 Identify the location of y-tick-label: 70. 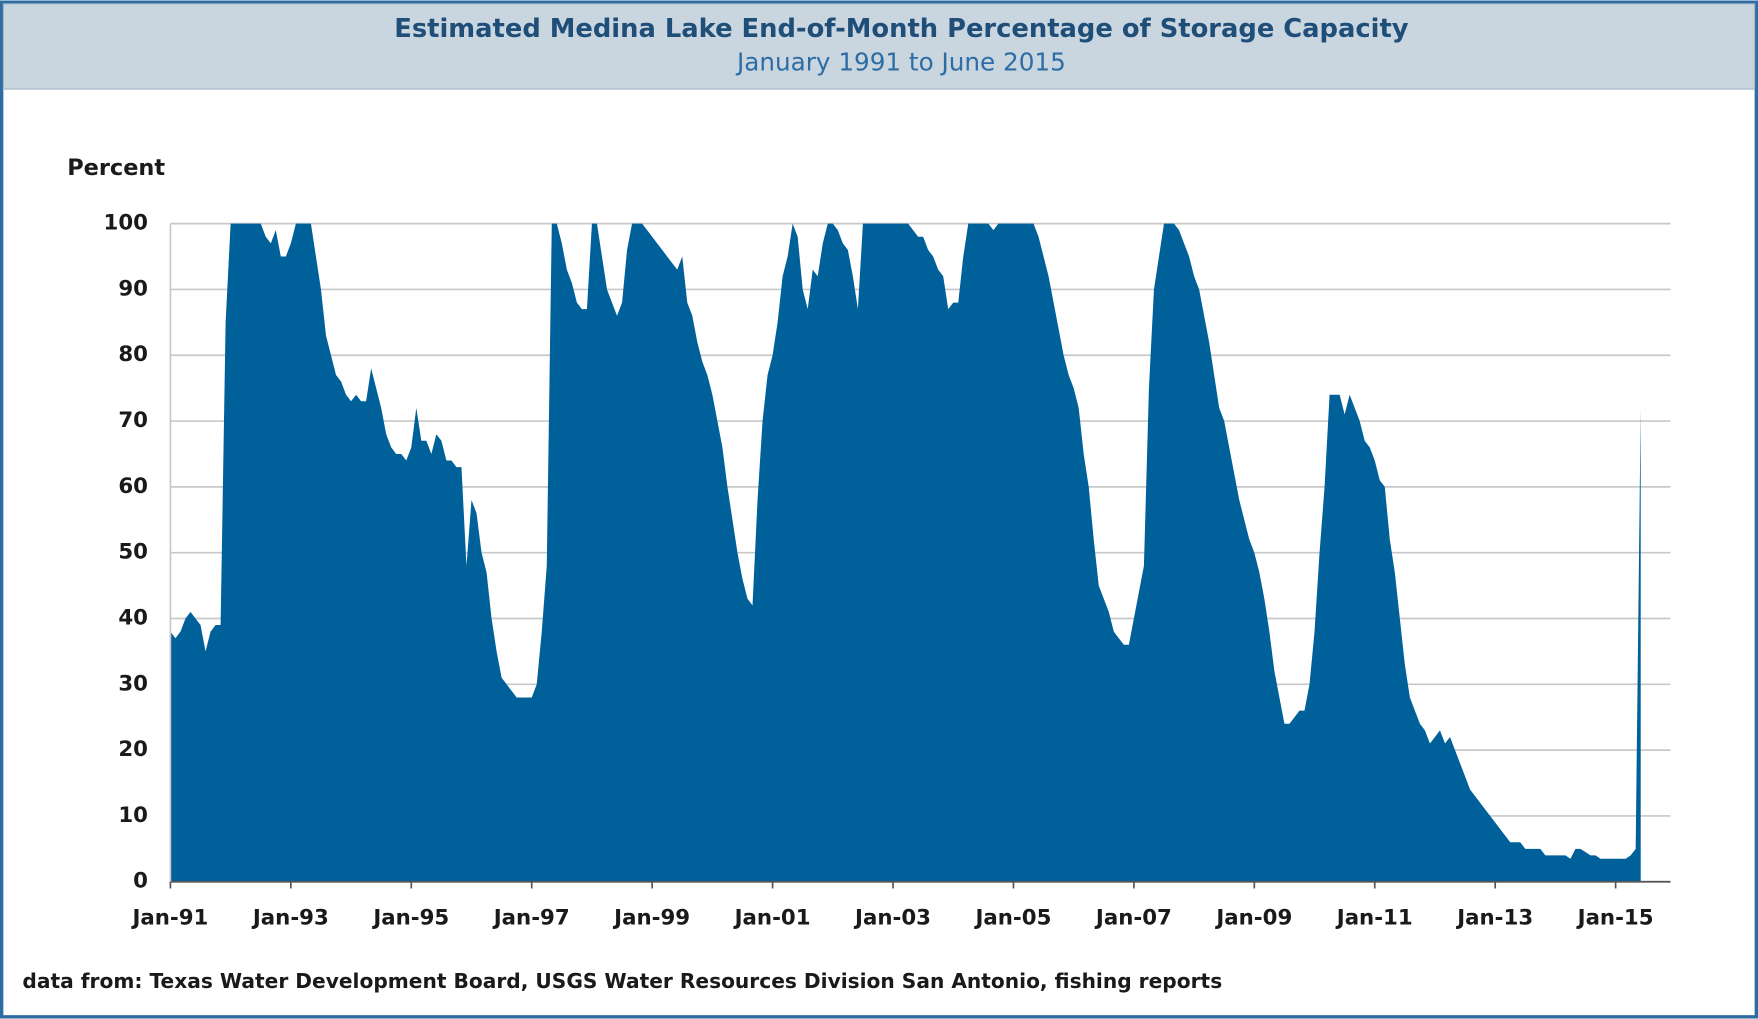
(133, 420).